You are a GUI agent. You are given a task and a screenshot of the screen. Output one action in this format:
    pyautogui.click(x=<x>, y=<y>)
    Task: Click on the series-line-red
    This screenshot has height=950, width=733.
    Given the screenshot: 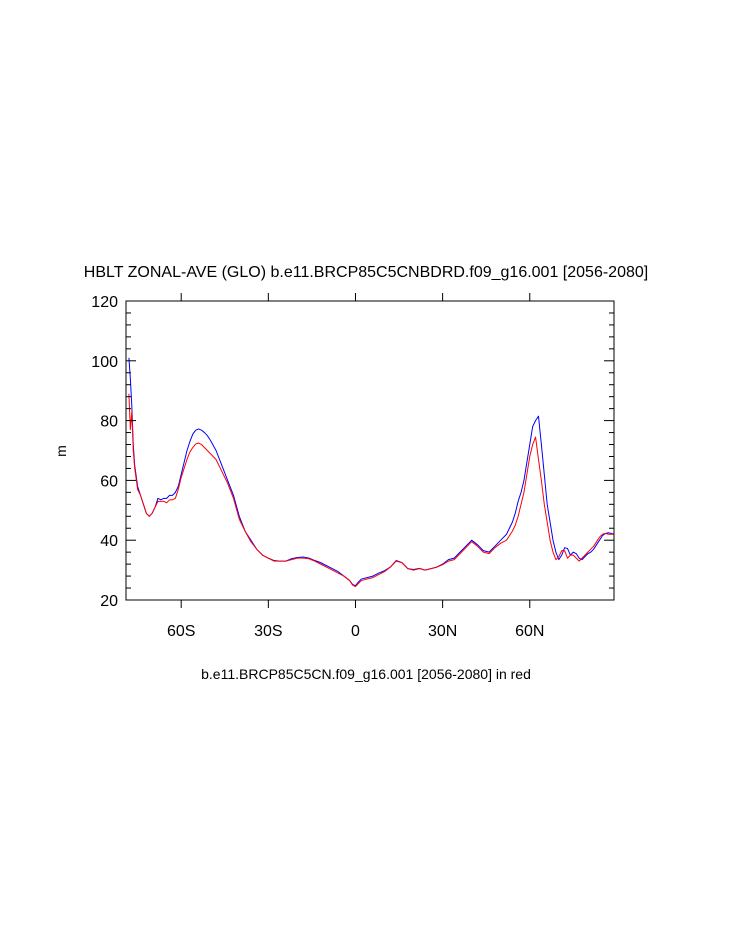 What is the action you would take?
    pyautogui.click(x=371, y=490)
    